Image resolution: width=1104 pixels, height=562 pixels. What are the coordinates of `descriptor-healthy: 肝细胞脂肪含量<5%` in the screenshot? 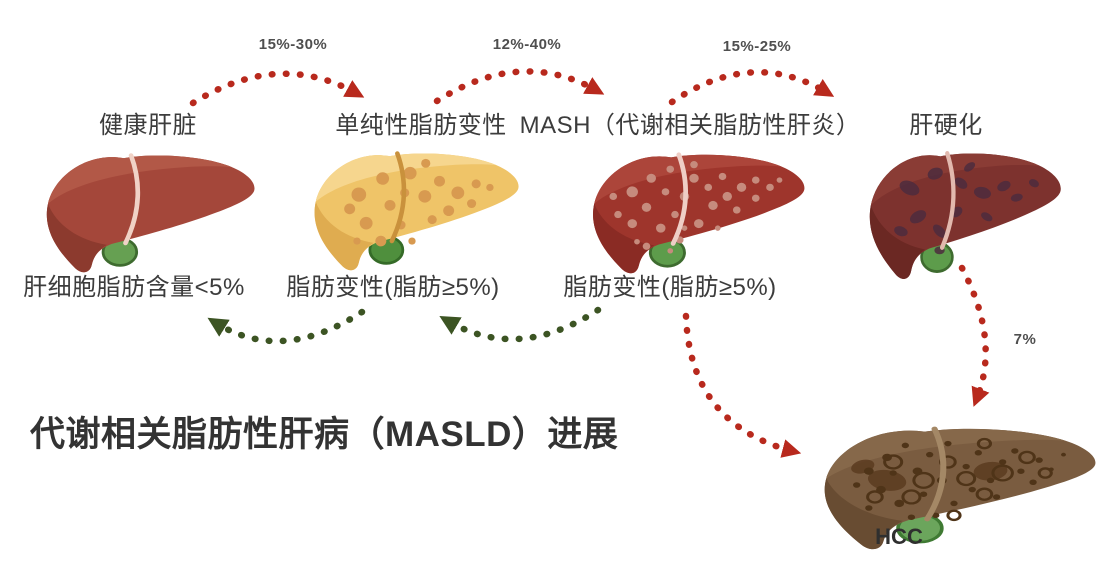 It's located at (134, 287).